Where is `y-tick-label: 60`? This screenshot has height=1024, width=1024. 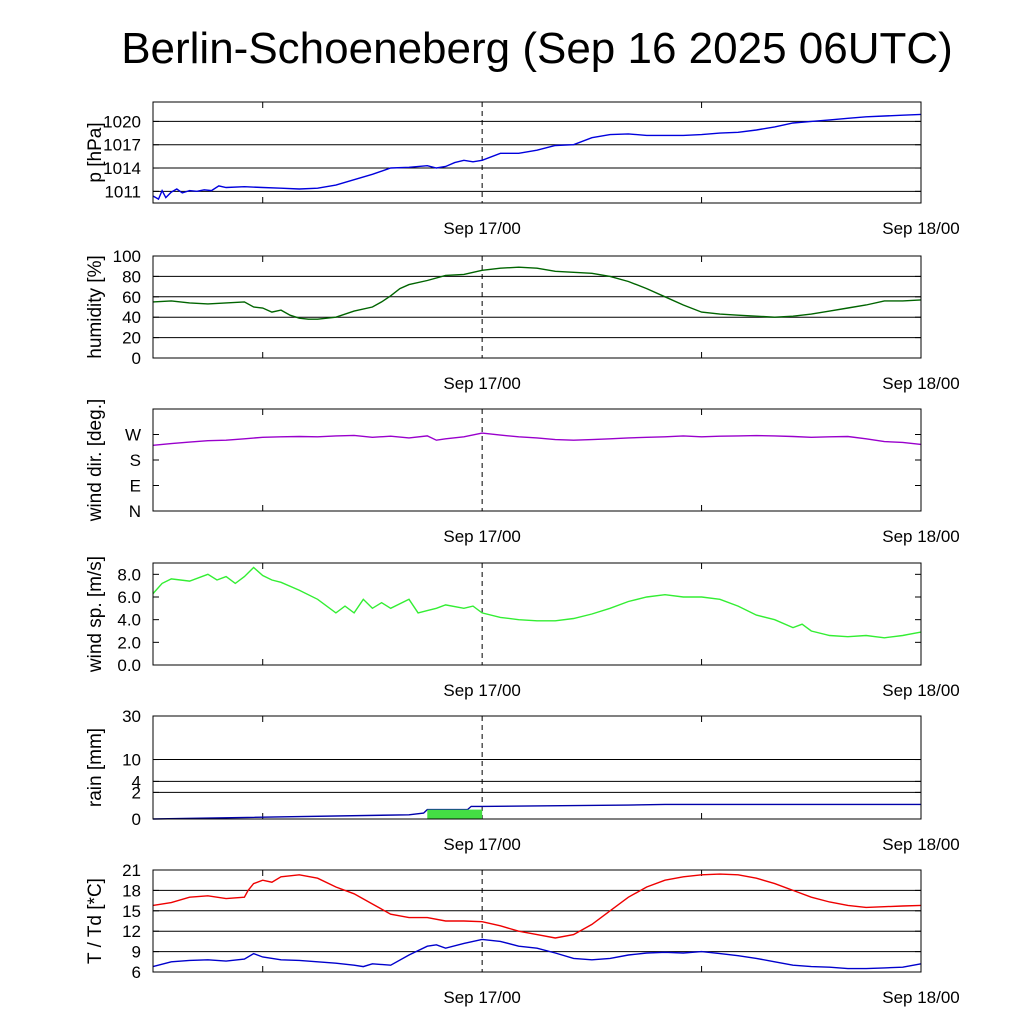 y-tick-label: 60 is located at coordinates (131, 297).